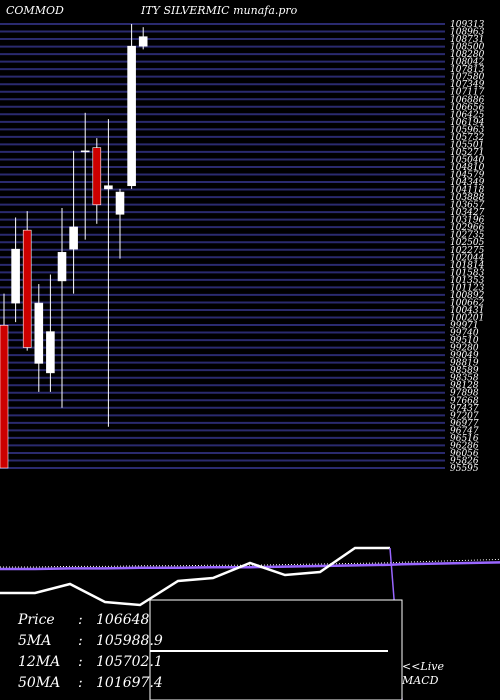 The width and height of the screenshot is (500, 700). Describe the element at coordinates (467, 25) in the screenshot. I see `y-tick-label: 109313` at that location.